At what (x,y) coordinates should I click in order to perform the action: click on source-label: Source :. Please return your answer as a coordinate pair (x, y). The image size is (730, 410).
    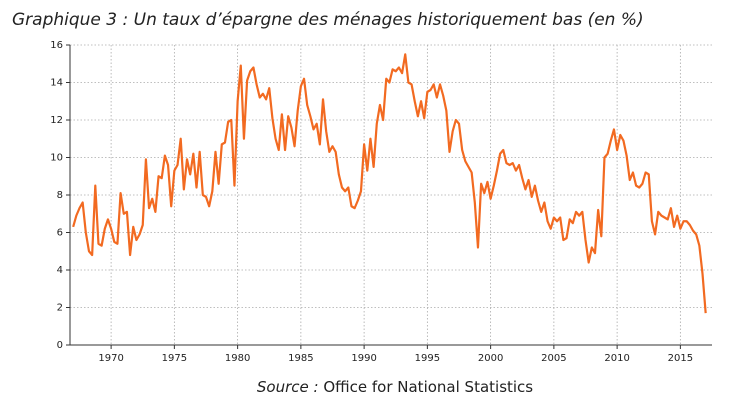
    Looking at the image, I should click on (288, 387).